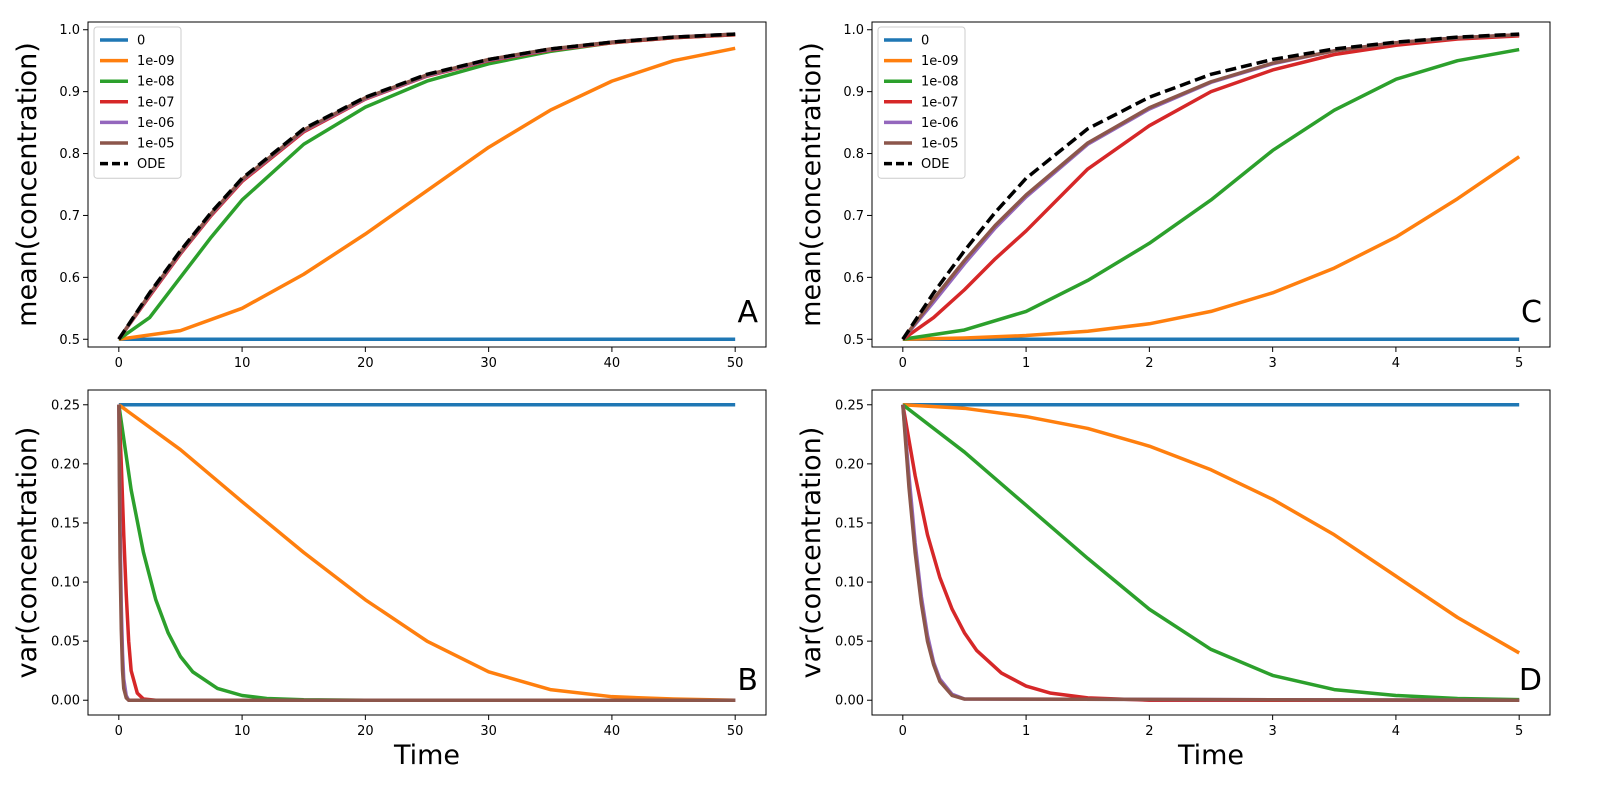  I want to click on x-tick-label: 1, so click(1026, 363).